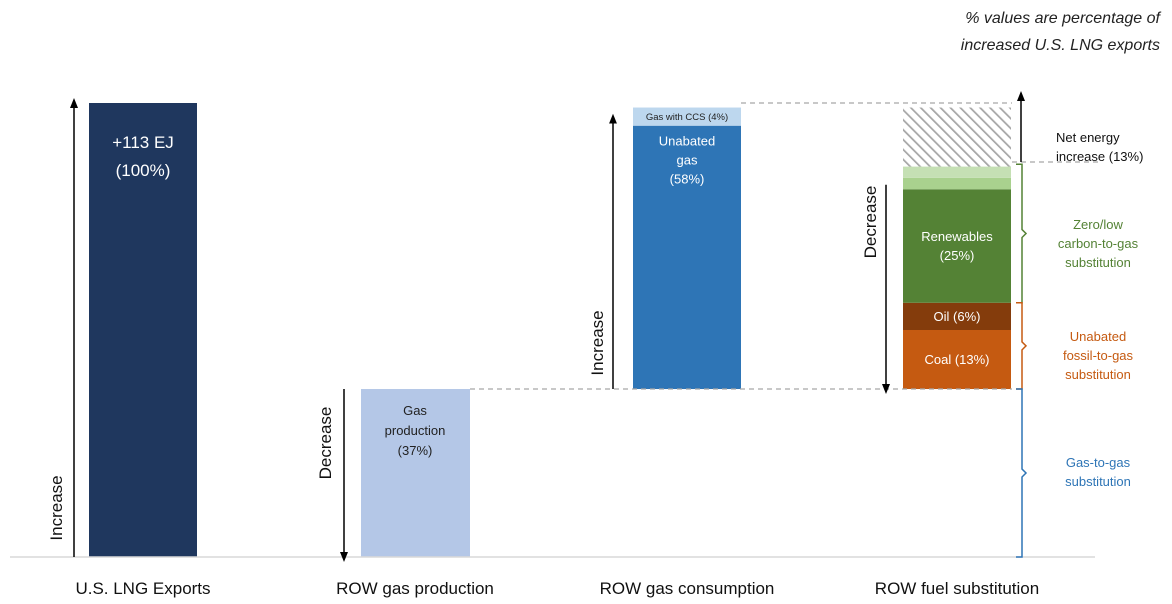 The height and width of the screenshot is (604, 1172). Describe the element at coordinates (1098, 462) in the screenshot. I see `bracket-label: Gas-to-gas` at that location.